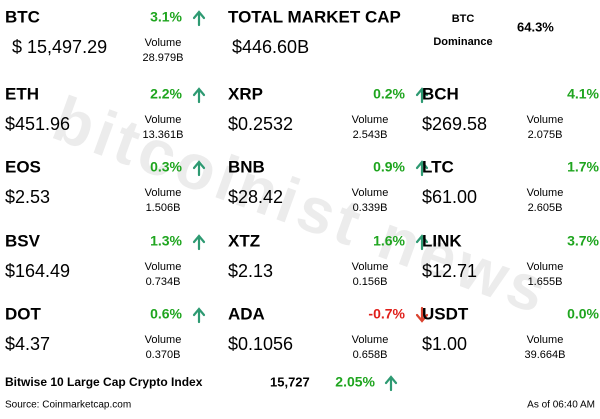  I want to click on coin-symbol: BNB, so click(246, 166).